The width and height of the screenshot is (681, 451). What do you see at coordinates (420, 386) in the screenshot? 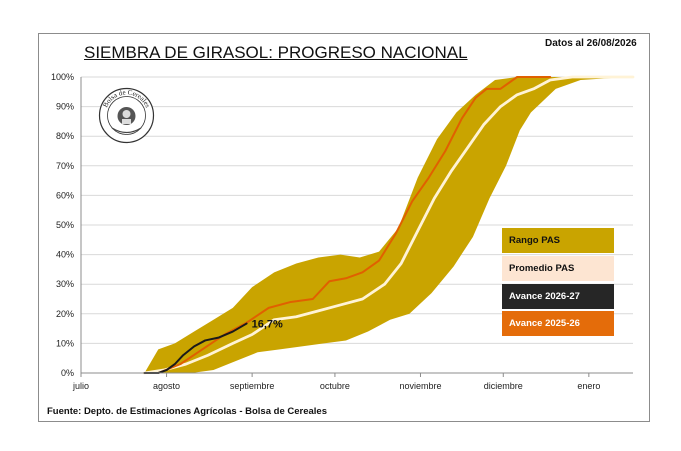
I see `x-tick-label: noviembre` at bounding box center [420, 386].